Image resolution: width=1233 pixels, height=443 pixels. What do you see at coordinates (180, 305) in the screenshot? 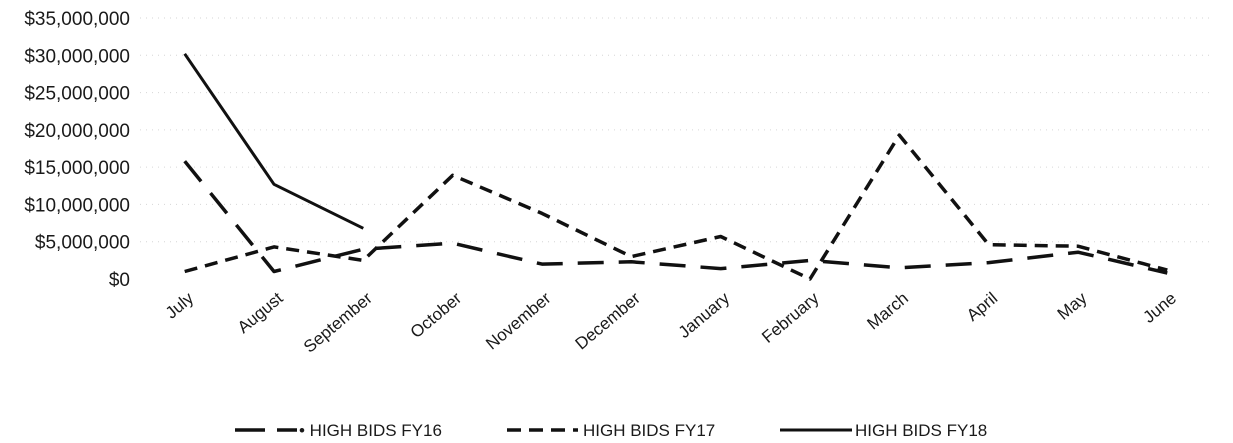
I see `x-tick-label: July` at bounding box center [180, 305].